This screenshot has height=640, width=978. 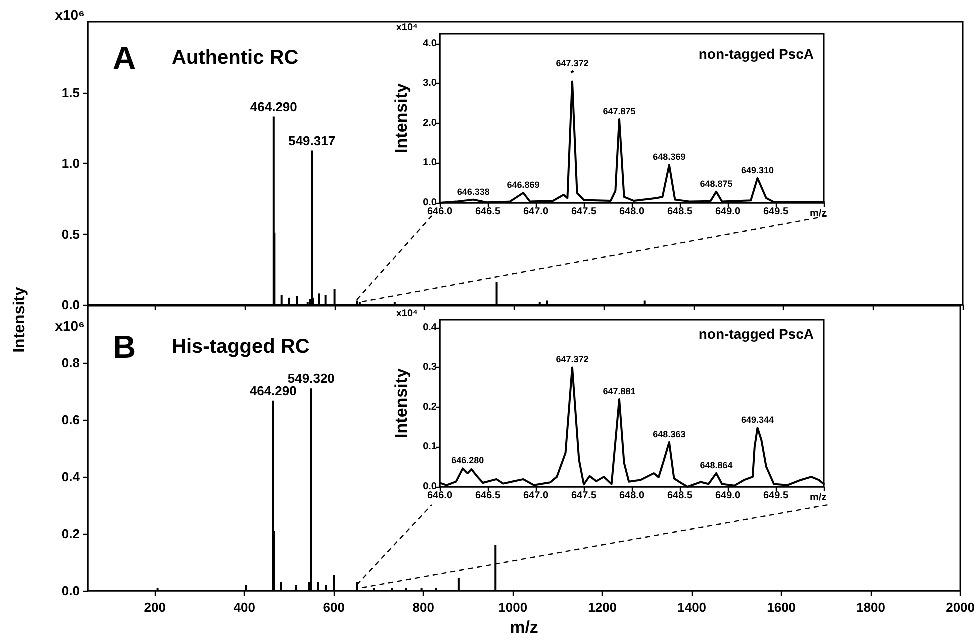 I want to click on annotation: 647.372, so click(x=572, y=359).